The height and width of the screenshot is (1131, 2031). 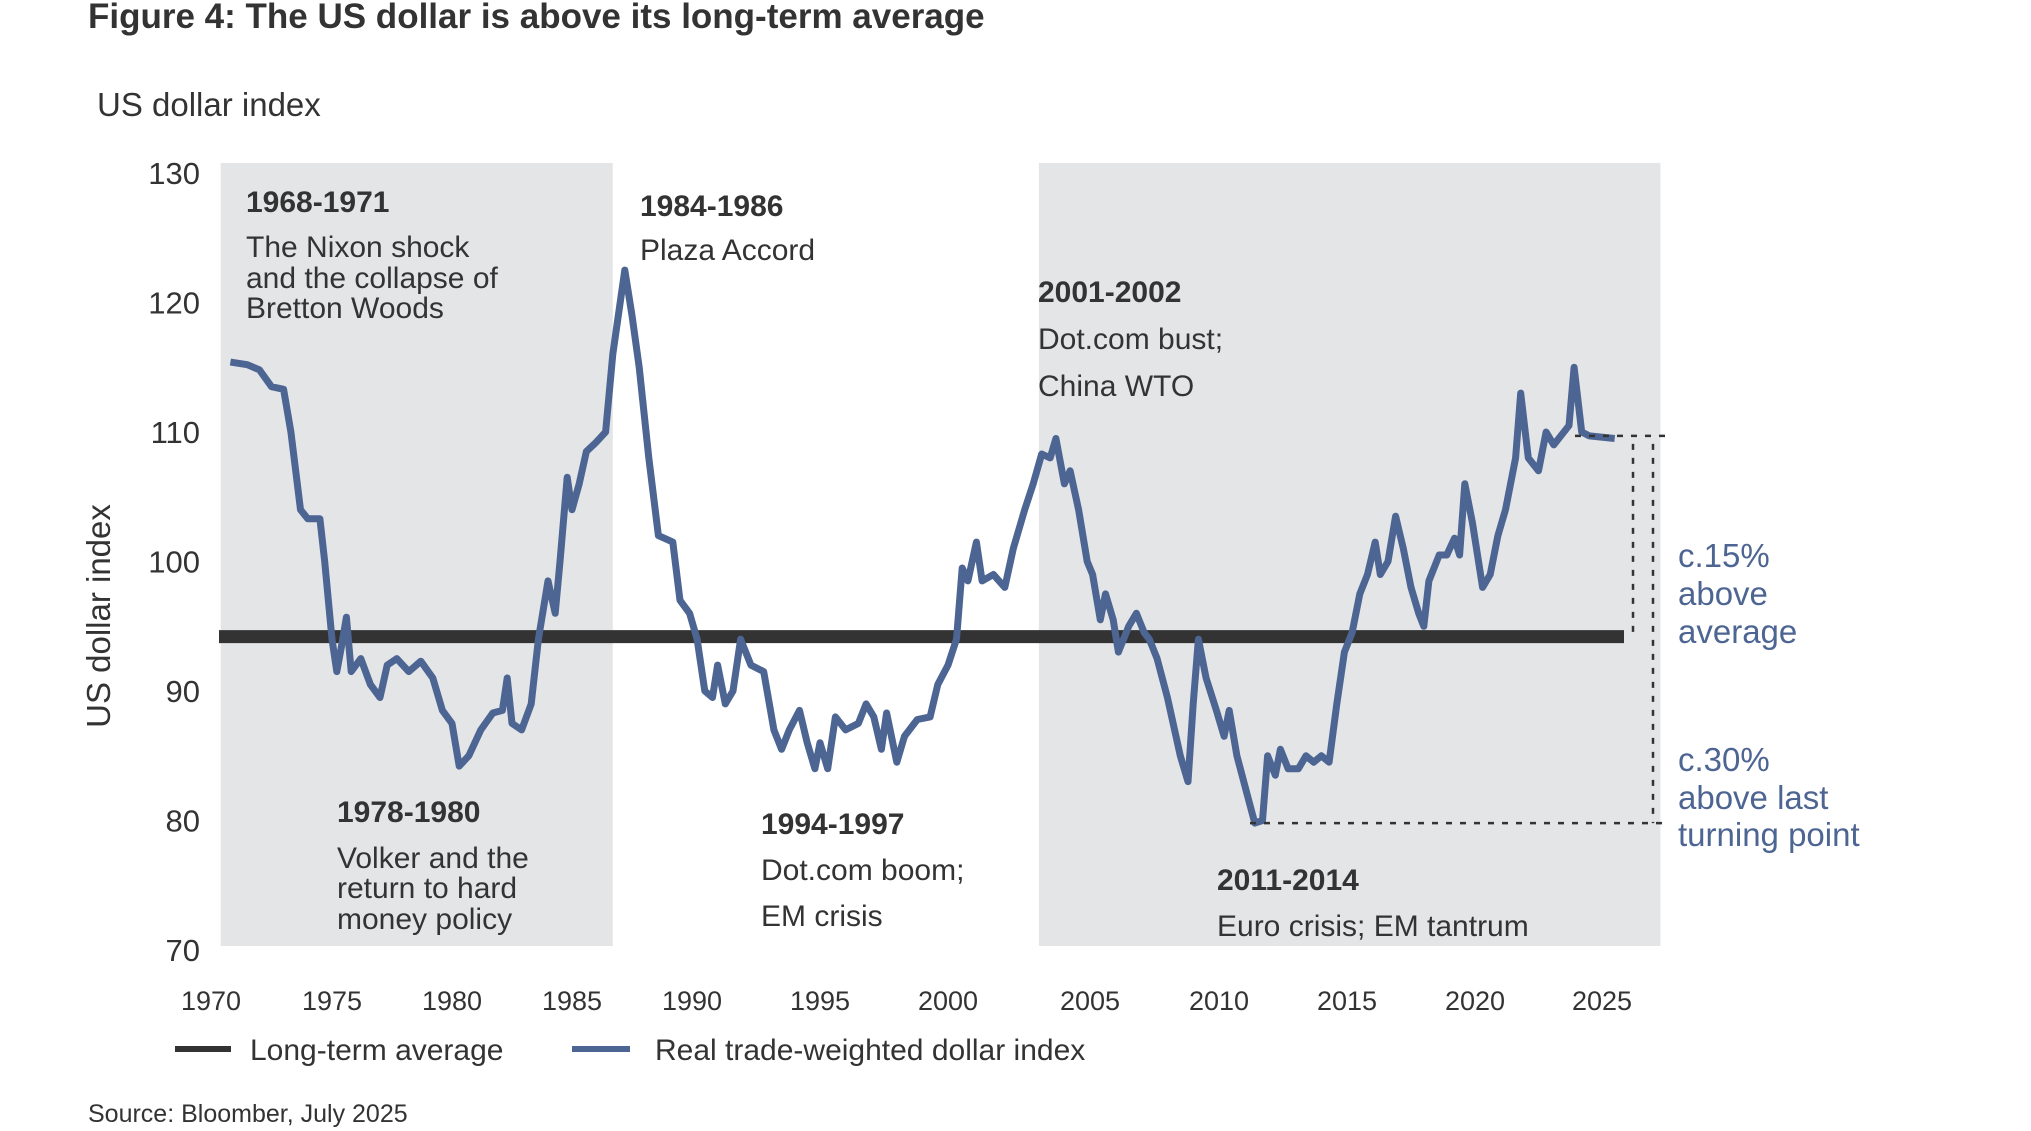 What do you see at coordinates (174, 173) in the screenshot?
I see `y-tick-label: 130` at bounding box center [174, 173].